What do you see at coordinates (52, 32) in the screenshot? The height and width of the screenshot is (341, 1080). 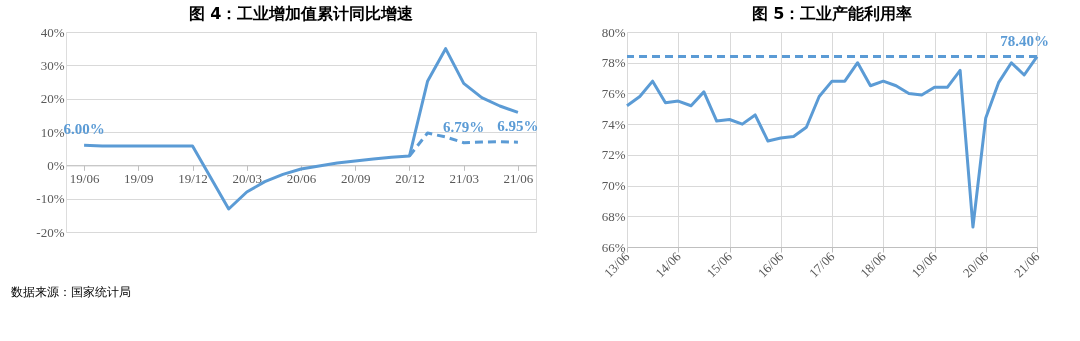 I see `y-tick-label: 40%` at bounding box center [52, 32].